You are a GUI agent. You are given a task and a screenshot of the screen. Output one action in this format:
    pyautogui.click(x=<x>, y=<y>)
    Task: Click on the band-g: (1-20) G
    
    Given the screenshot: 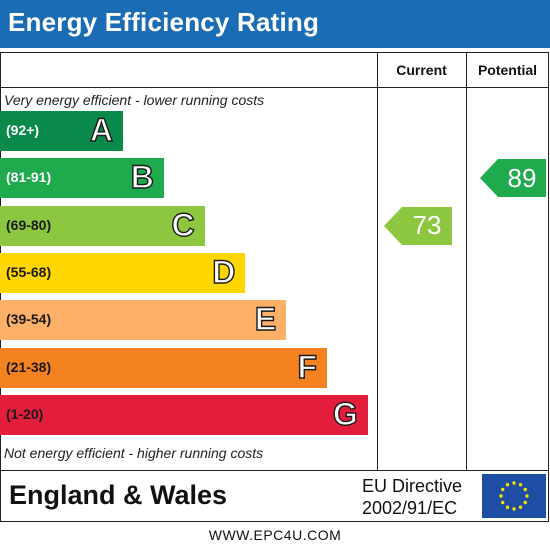 What is the action you would take?
    pyautogui.click(x=184, y=414)
    